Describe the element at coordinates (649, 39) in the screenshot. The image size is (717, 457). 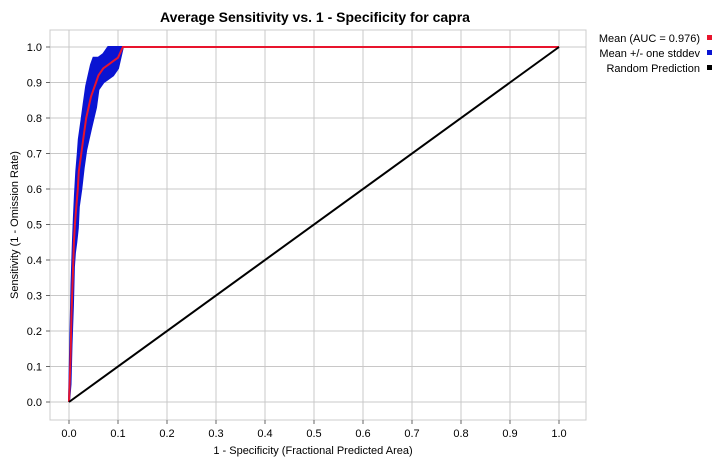
I see `legend-label: Mean (AUC = 0.976)` at that location.